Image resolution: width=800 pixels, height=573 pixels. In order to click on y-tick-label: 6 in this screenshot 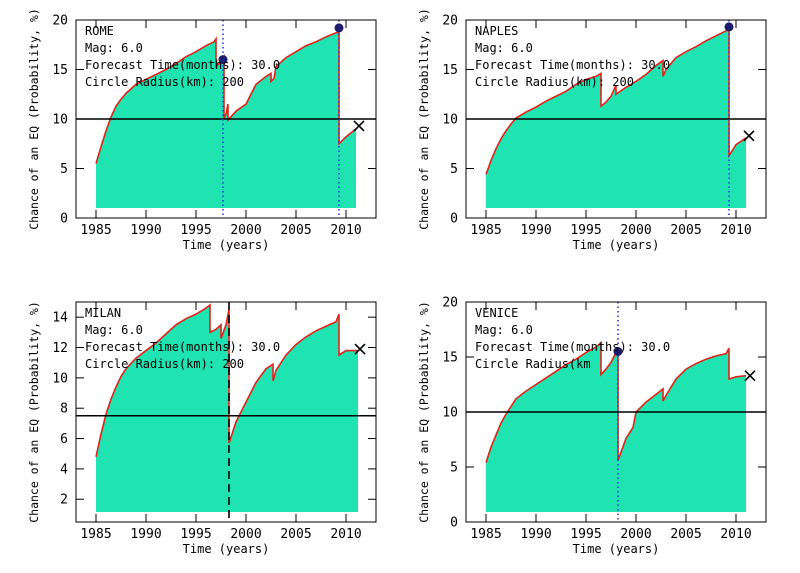, I will do `click(64, 439)`.